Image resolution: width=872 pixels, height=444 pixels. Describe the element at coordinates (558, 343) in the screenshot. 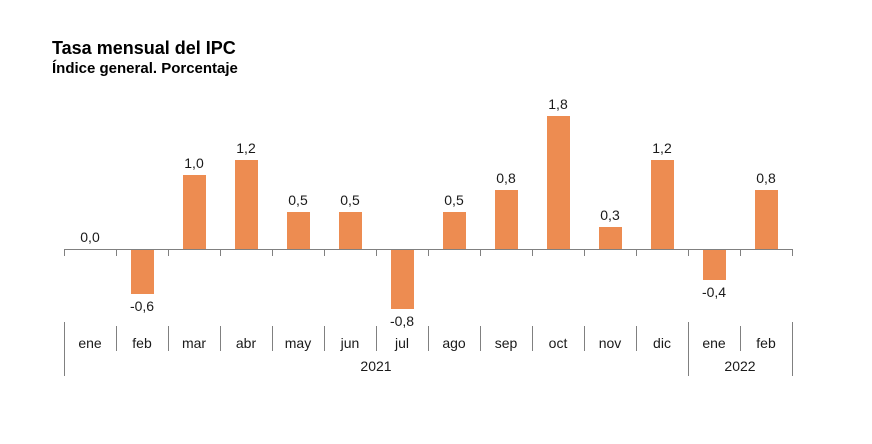

I see `month-label: oct` at that location.